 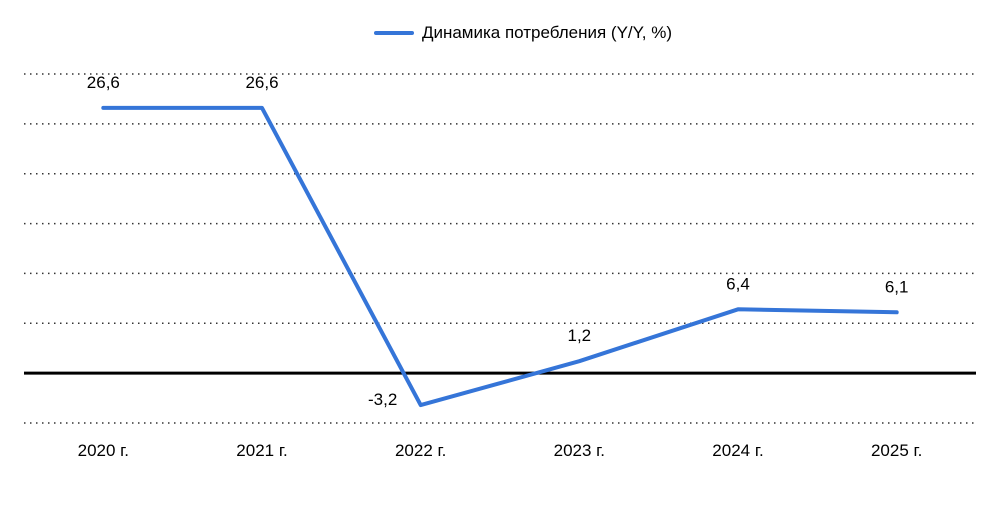 What do you see at coordinates (896, 450) in the screenshot?
I see `x-tick-label: 2025 г.` at bounding box center [896, 450].